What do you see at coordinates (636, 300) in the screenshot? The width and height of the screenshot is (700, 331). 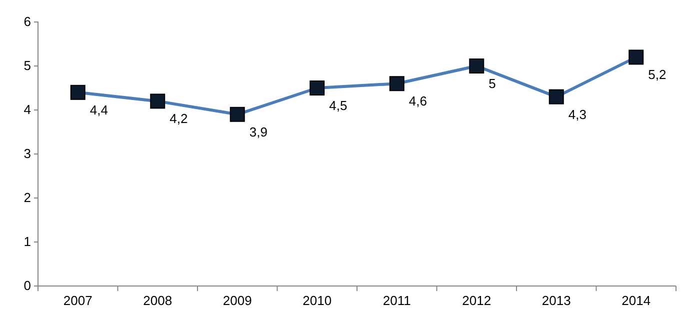 I see `x-tick-label: 2014` at bounding box center [636, 300].